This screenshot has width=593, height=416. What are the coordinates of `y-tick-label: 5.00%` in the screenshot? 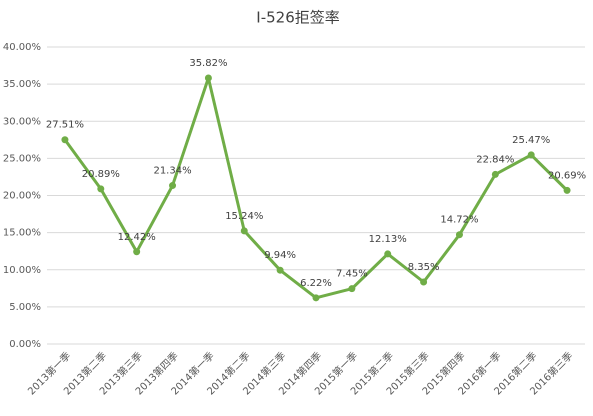 It's located at (25, 307).